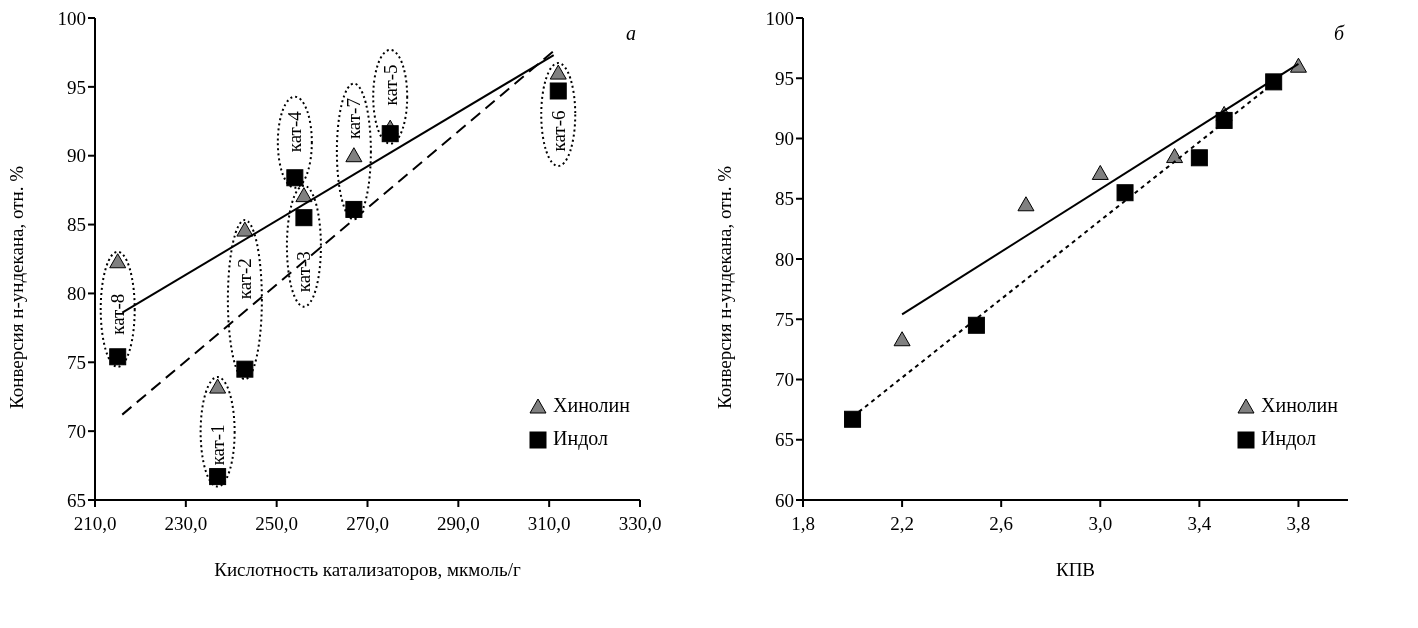  What do you see at coordinates (631, 33) in the screenshot?
I see `annotation: а` at bounding box center [631, 33].